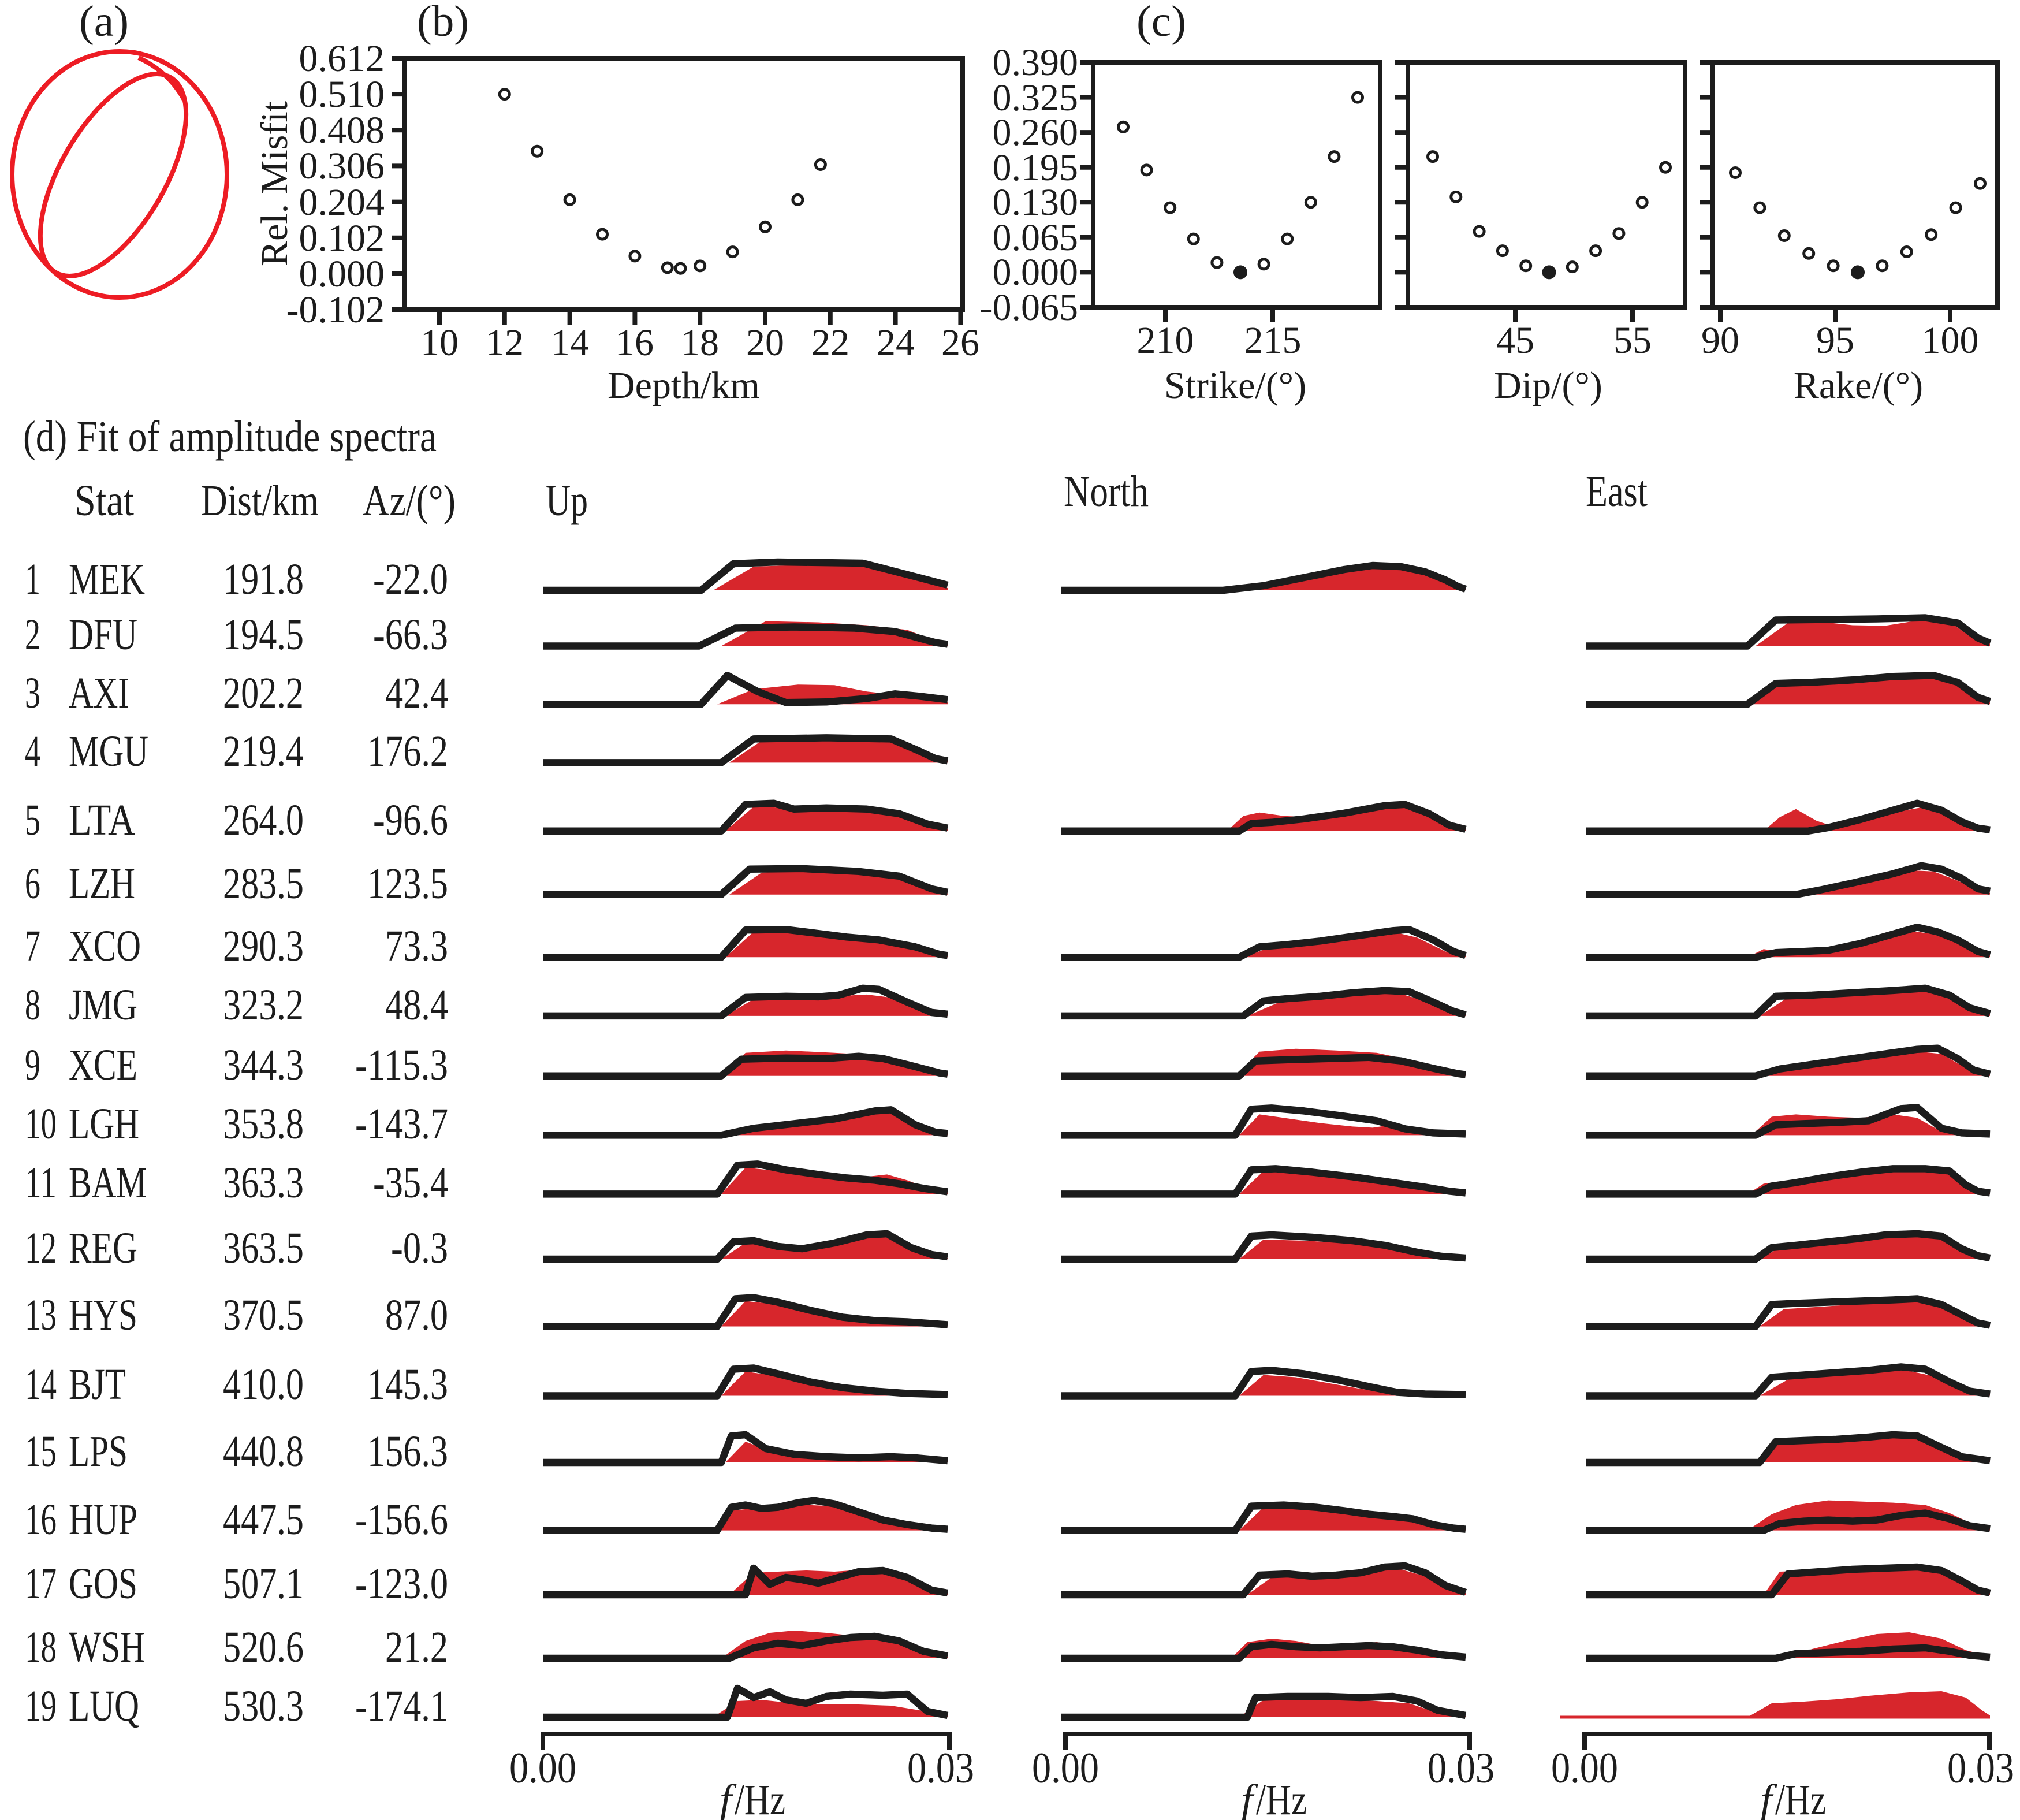 The height and width of the screenshot is (1820, 2020). Describe the element at coordinates (263, 1452) in the screenshot. I see `svg-text: 440.8` at that location.